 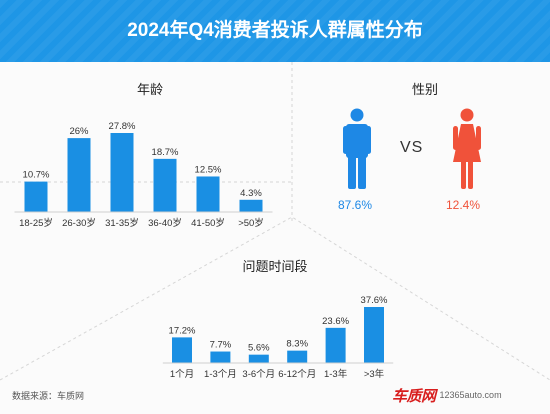 What do you see at coordinates (165, 223) in the screenshot?
I see `age-tick-label-3: 36-40岁` at bounding box center [165, 223].